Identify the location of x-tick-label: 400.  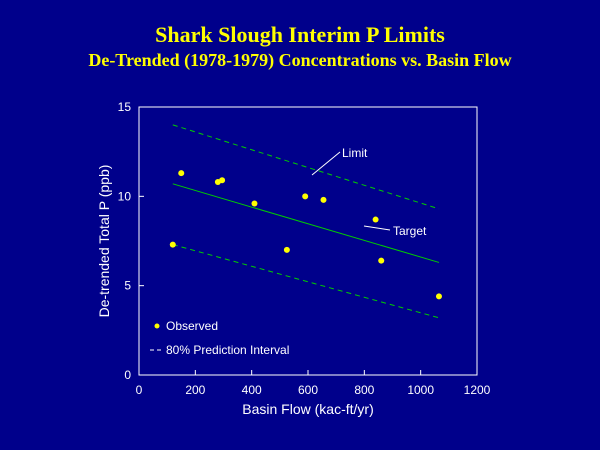
(252, 390).